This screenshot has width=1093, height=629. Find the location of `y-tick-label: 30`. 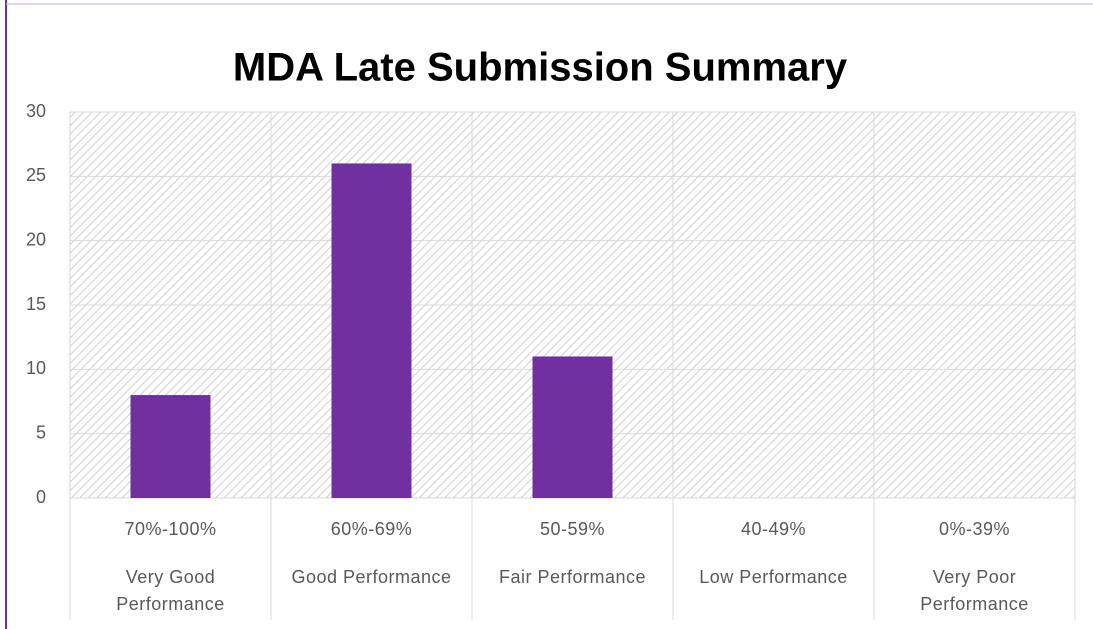

y-tick-label: 30 is located at coordinates (36, 111).